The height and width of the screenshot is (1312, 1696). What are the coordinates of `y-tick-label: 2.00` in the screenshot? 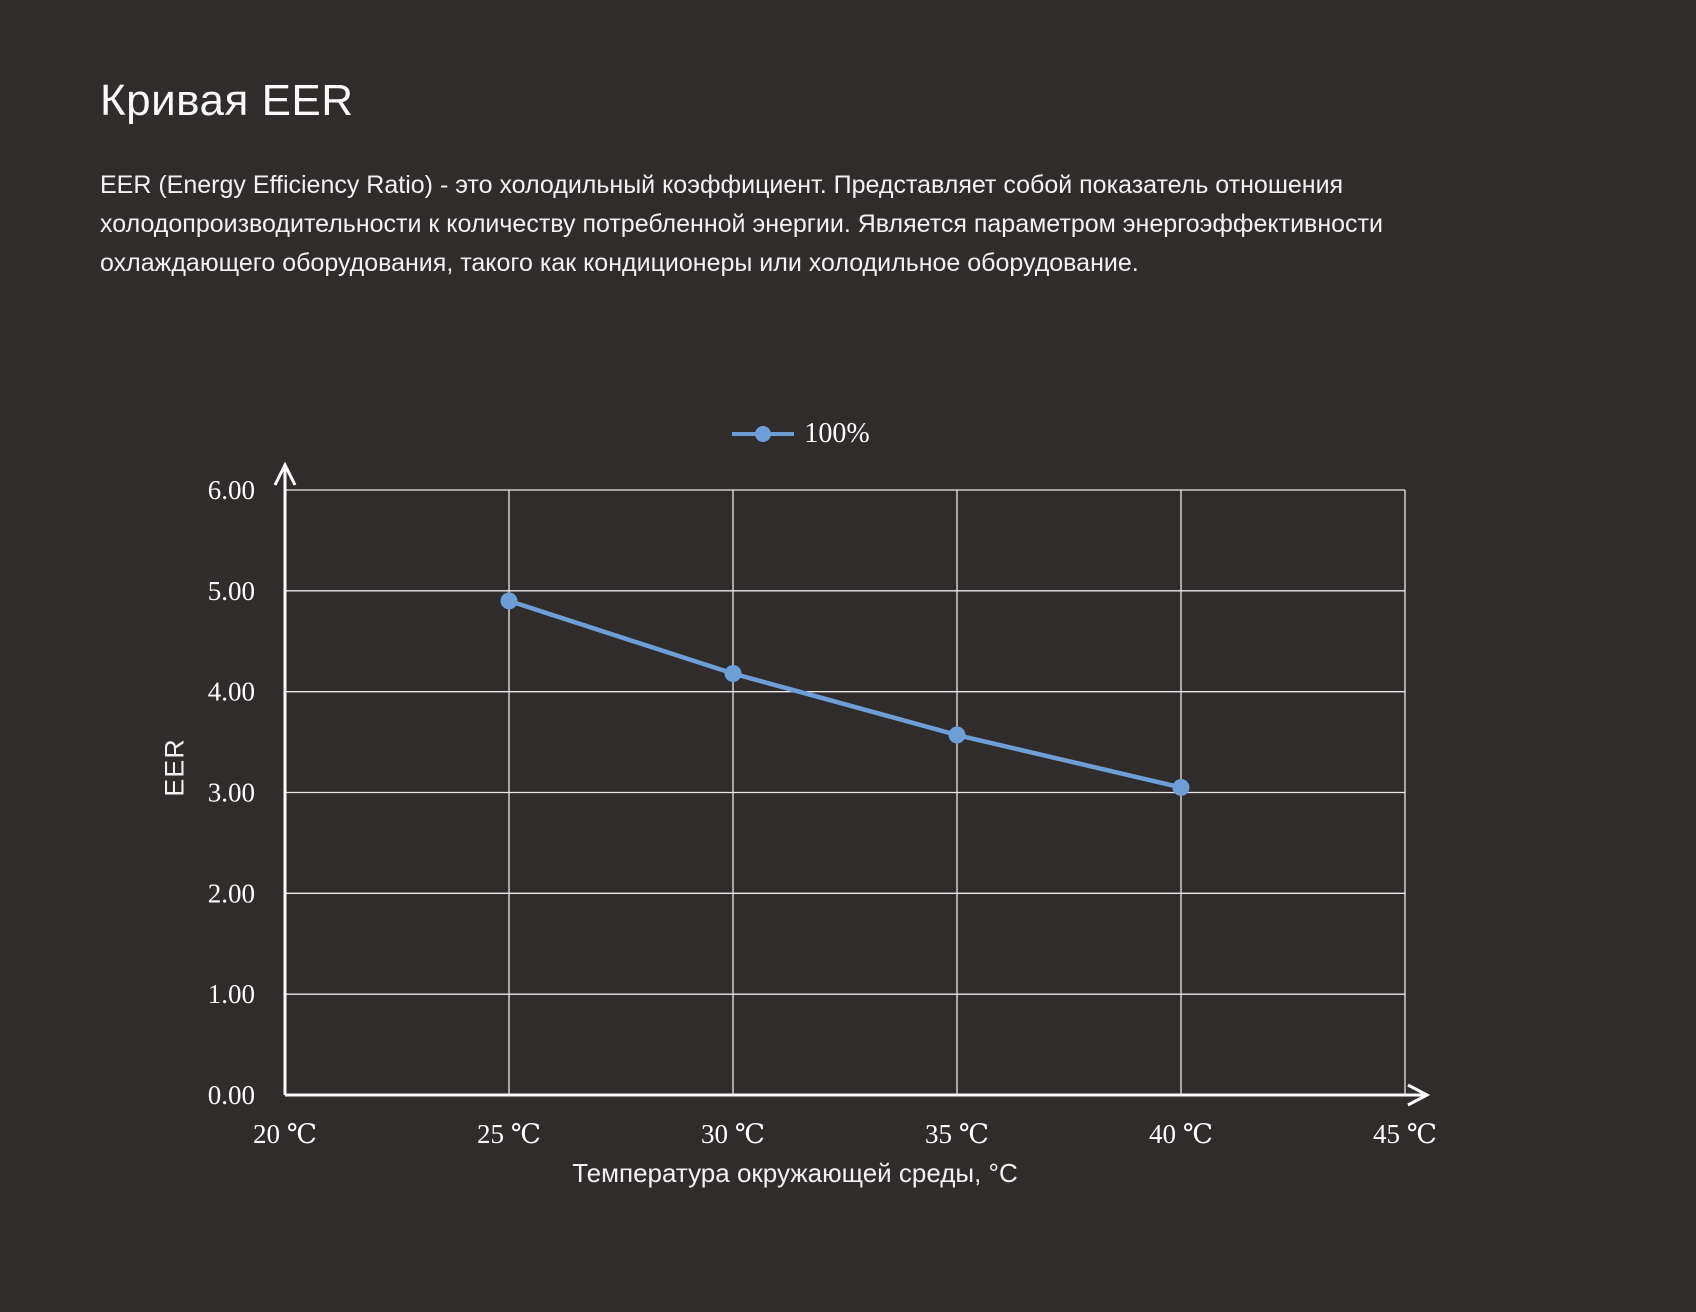 It's located at (231, 893).